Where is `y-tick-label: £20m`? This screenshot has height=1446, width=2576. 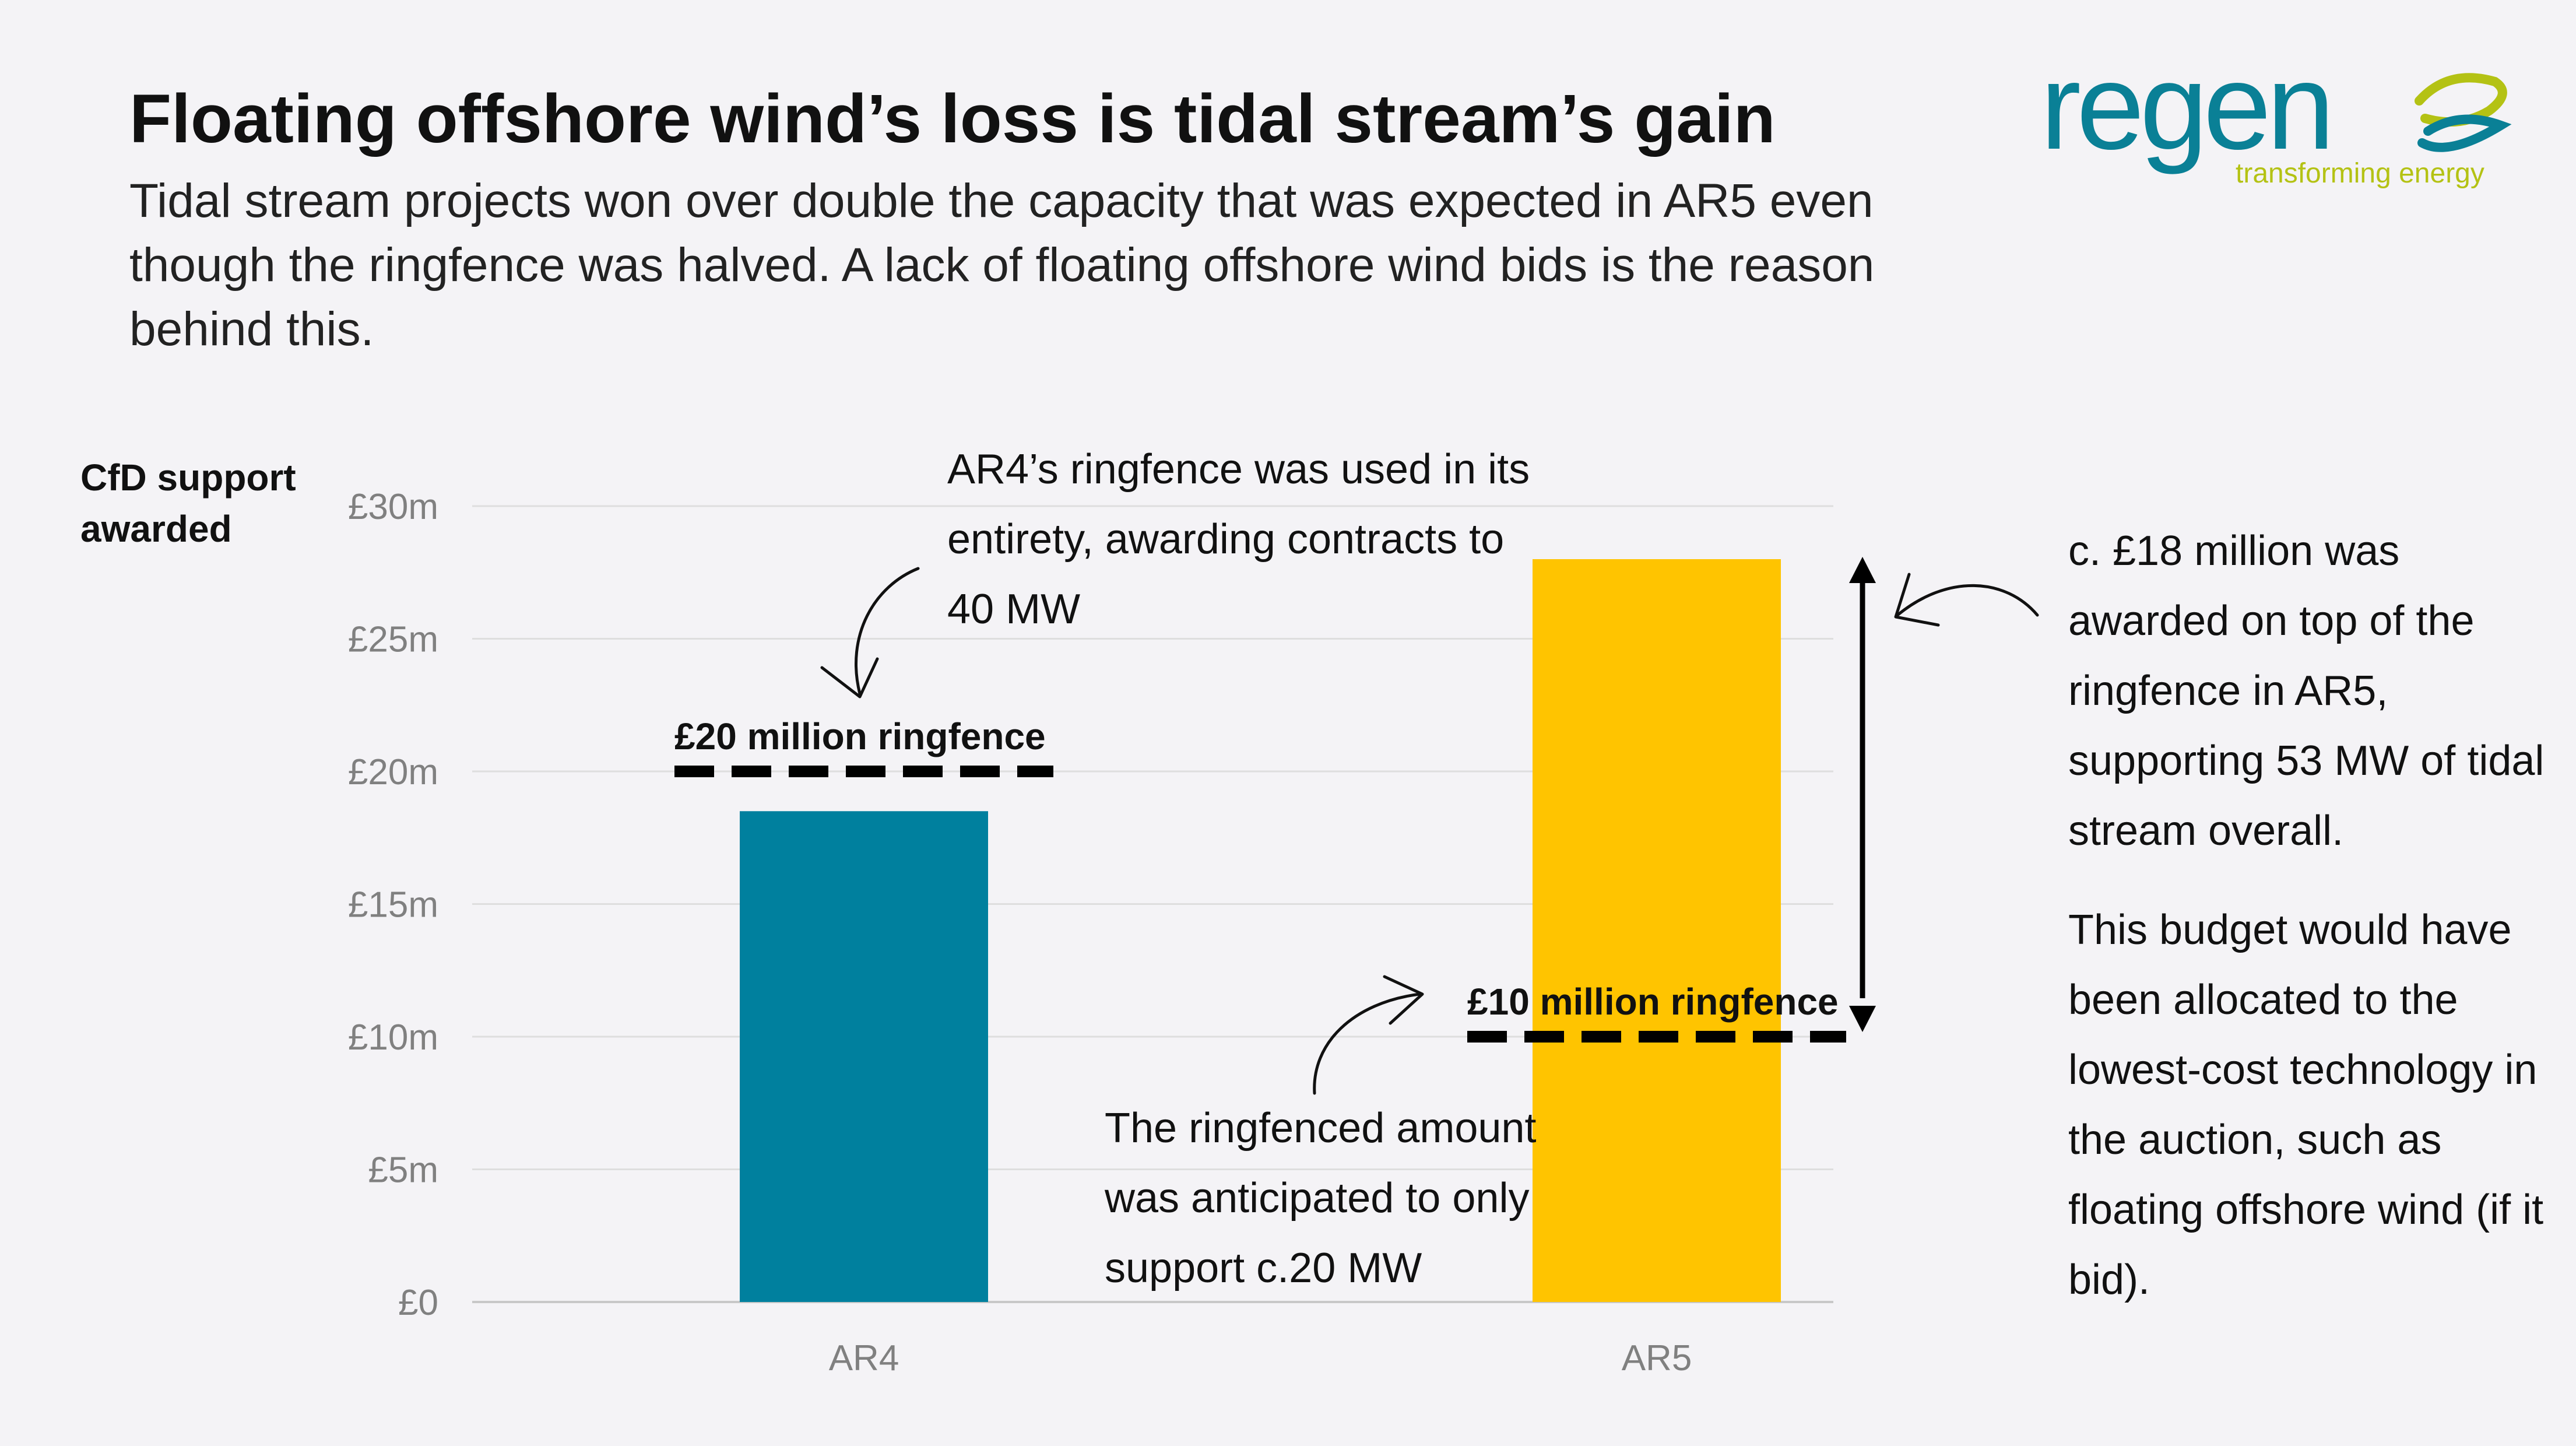 y-tick-label: £20m is located at coordinates (393, 772).